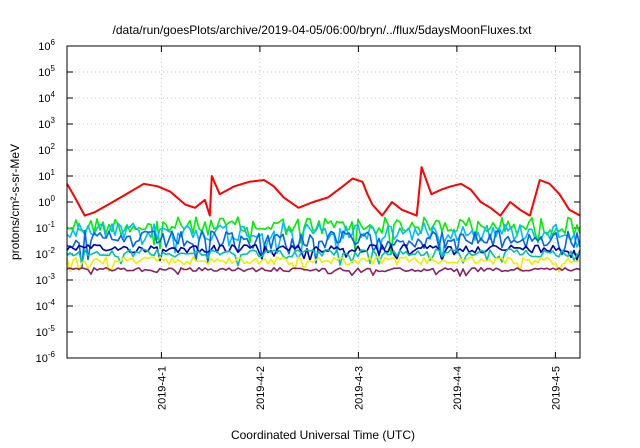  What do you see at coordinates (458, 388) in the screenshot?
I see `x-tick-label: 2019-4-4` at bounding box center [458, 388].